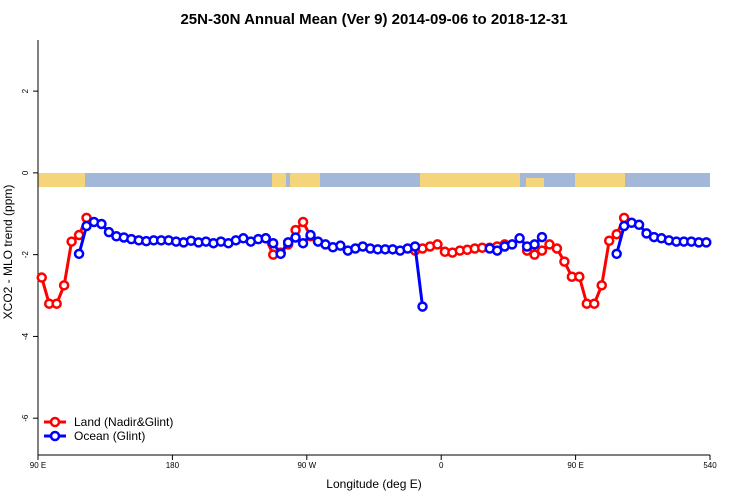 This screenshot has width=750, height=500. What do you see at coordinates (710, 465) in the screenshot?
I see `x-tick-label: 540` at bounding box center [710, 465].